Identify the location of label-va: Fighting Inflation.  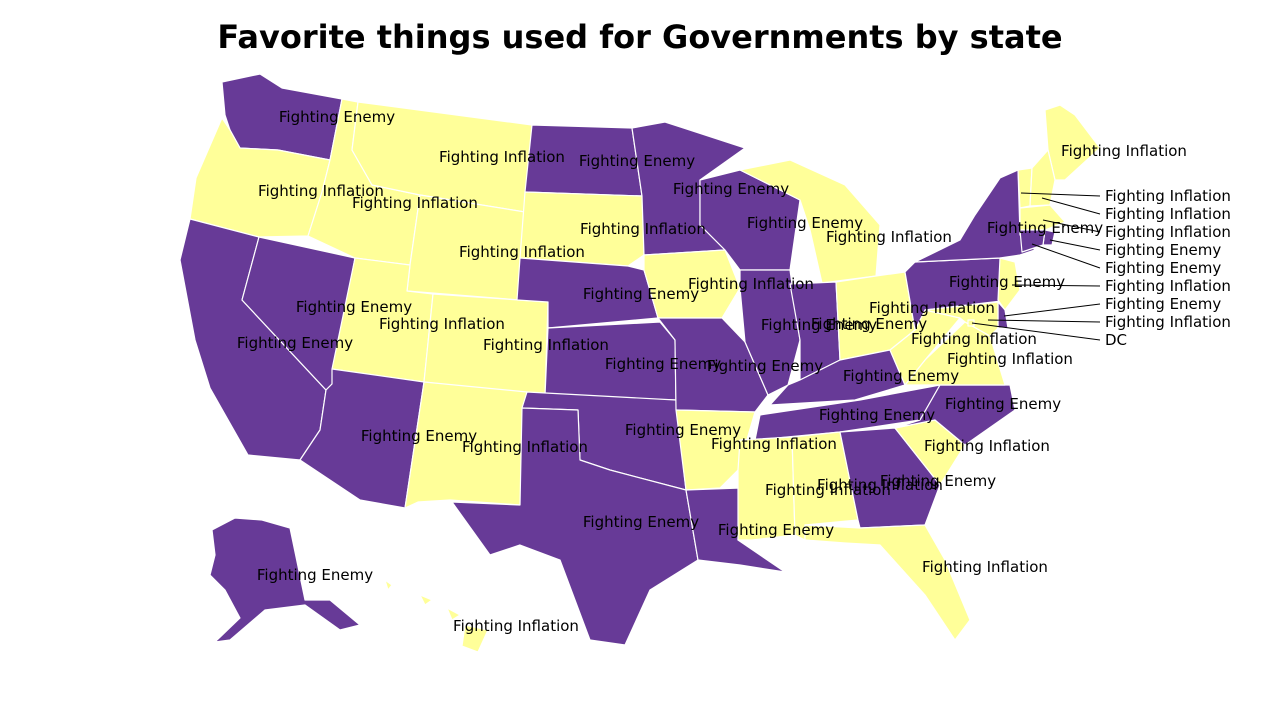
(1010, 359).